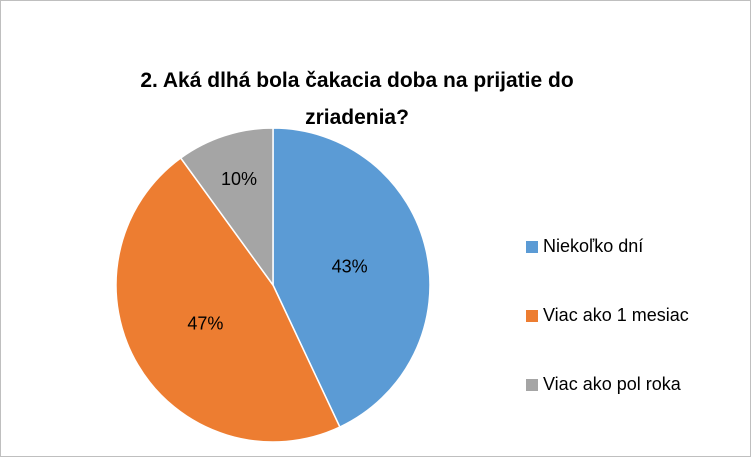 Image resolution: width=751 pixels, height=457 pixels. Describe the element at coordinates (205, 324) in the screenshot. I see `data-label: 47%` at that location.